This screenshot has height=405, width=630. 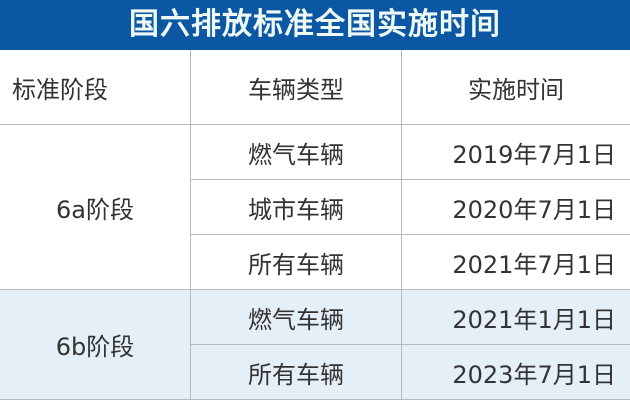 What do you see at coordinates (95, 87) in the screenshot?
I see `header-stage: 标准阶段` at bounding box center [95, 87].